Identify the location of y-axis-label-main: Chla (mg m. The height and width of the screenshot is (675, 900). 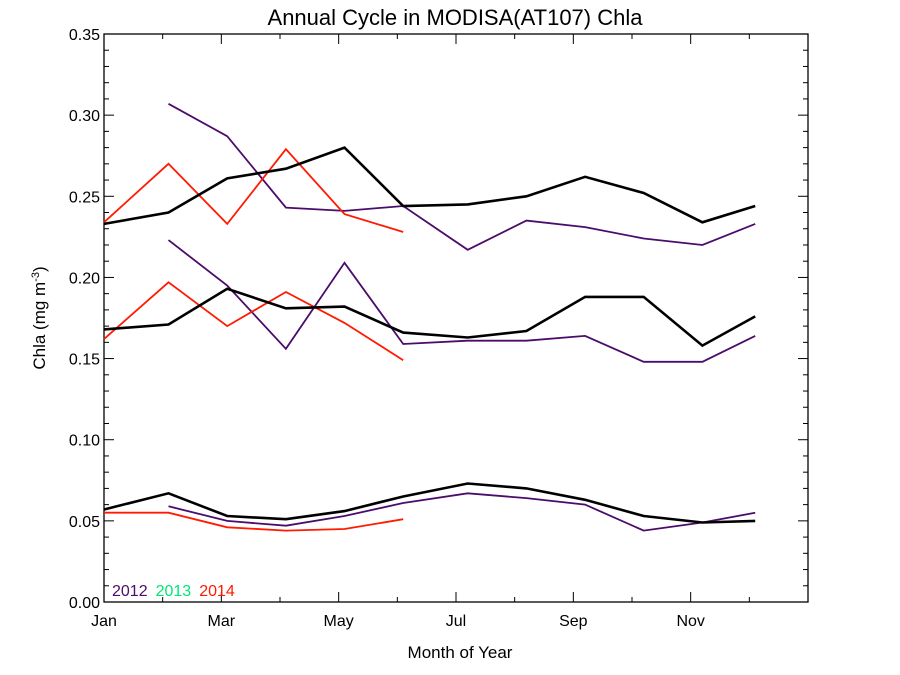
(39, 326).